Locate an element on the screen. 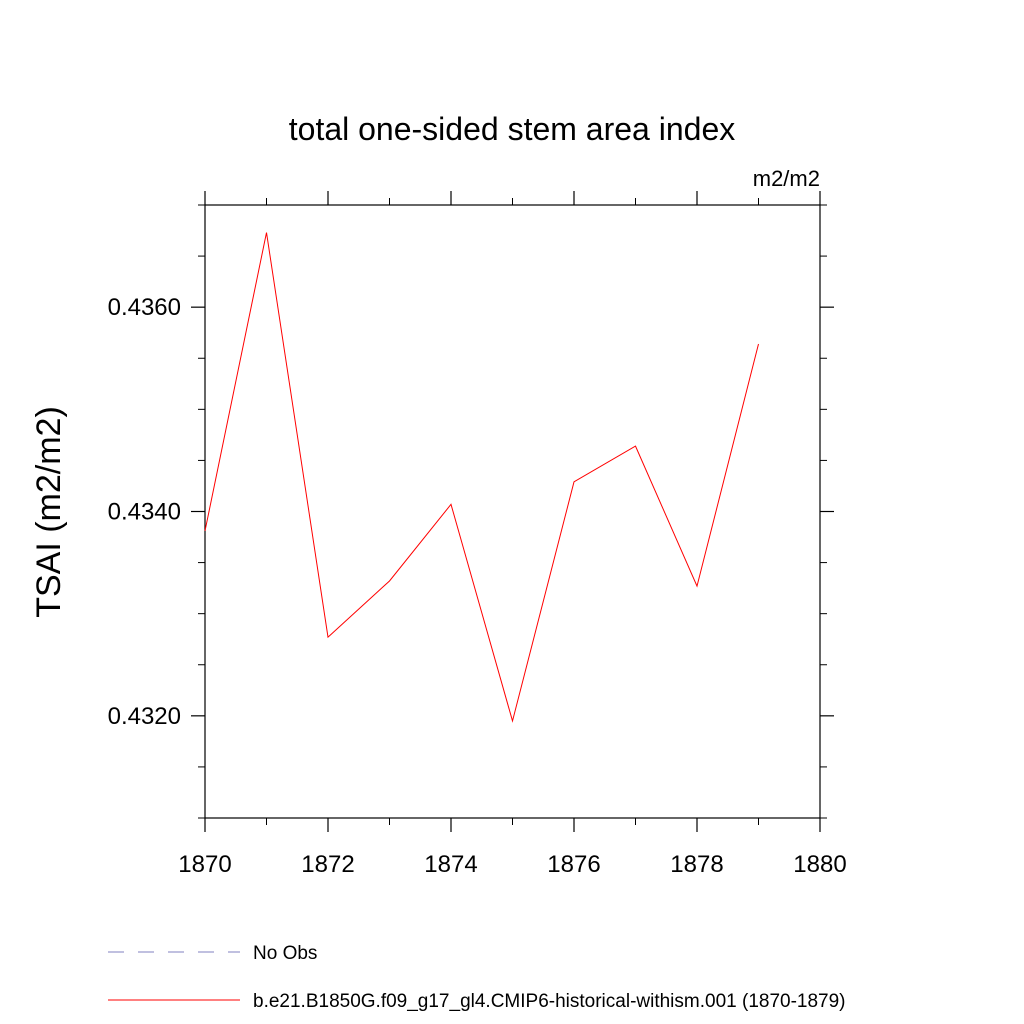 The image size is (1024, 1024). x-tick-label: 1872 is located at coordinates (327, 864).